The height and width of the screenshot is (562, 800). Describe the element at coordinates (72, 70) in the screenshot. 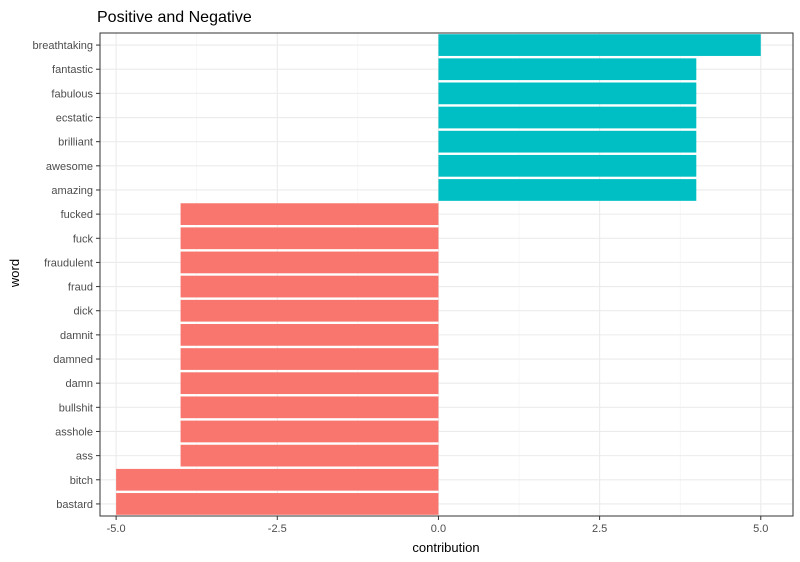

I see `y-tick-label: fantastic` at that location.